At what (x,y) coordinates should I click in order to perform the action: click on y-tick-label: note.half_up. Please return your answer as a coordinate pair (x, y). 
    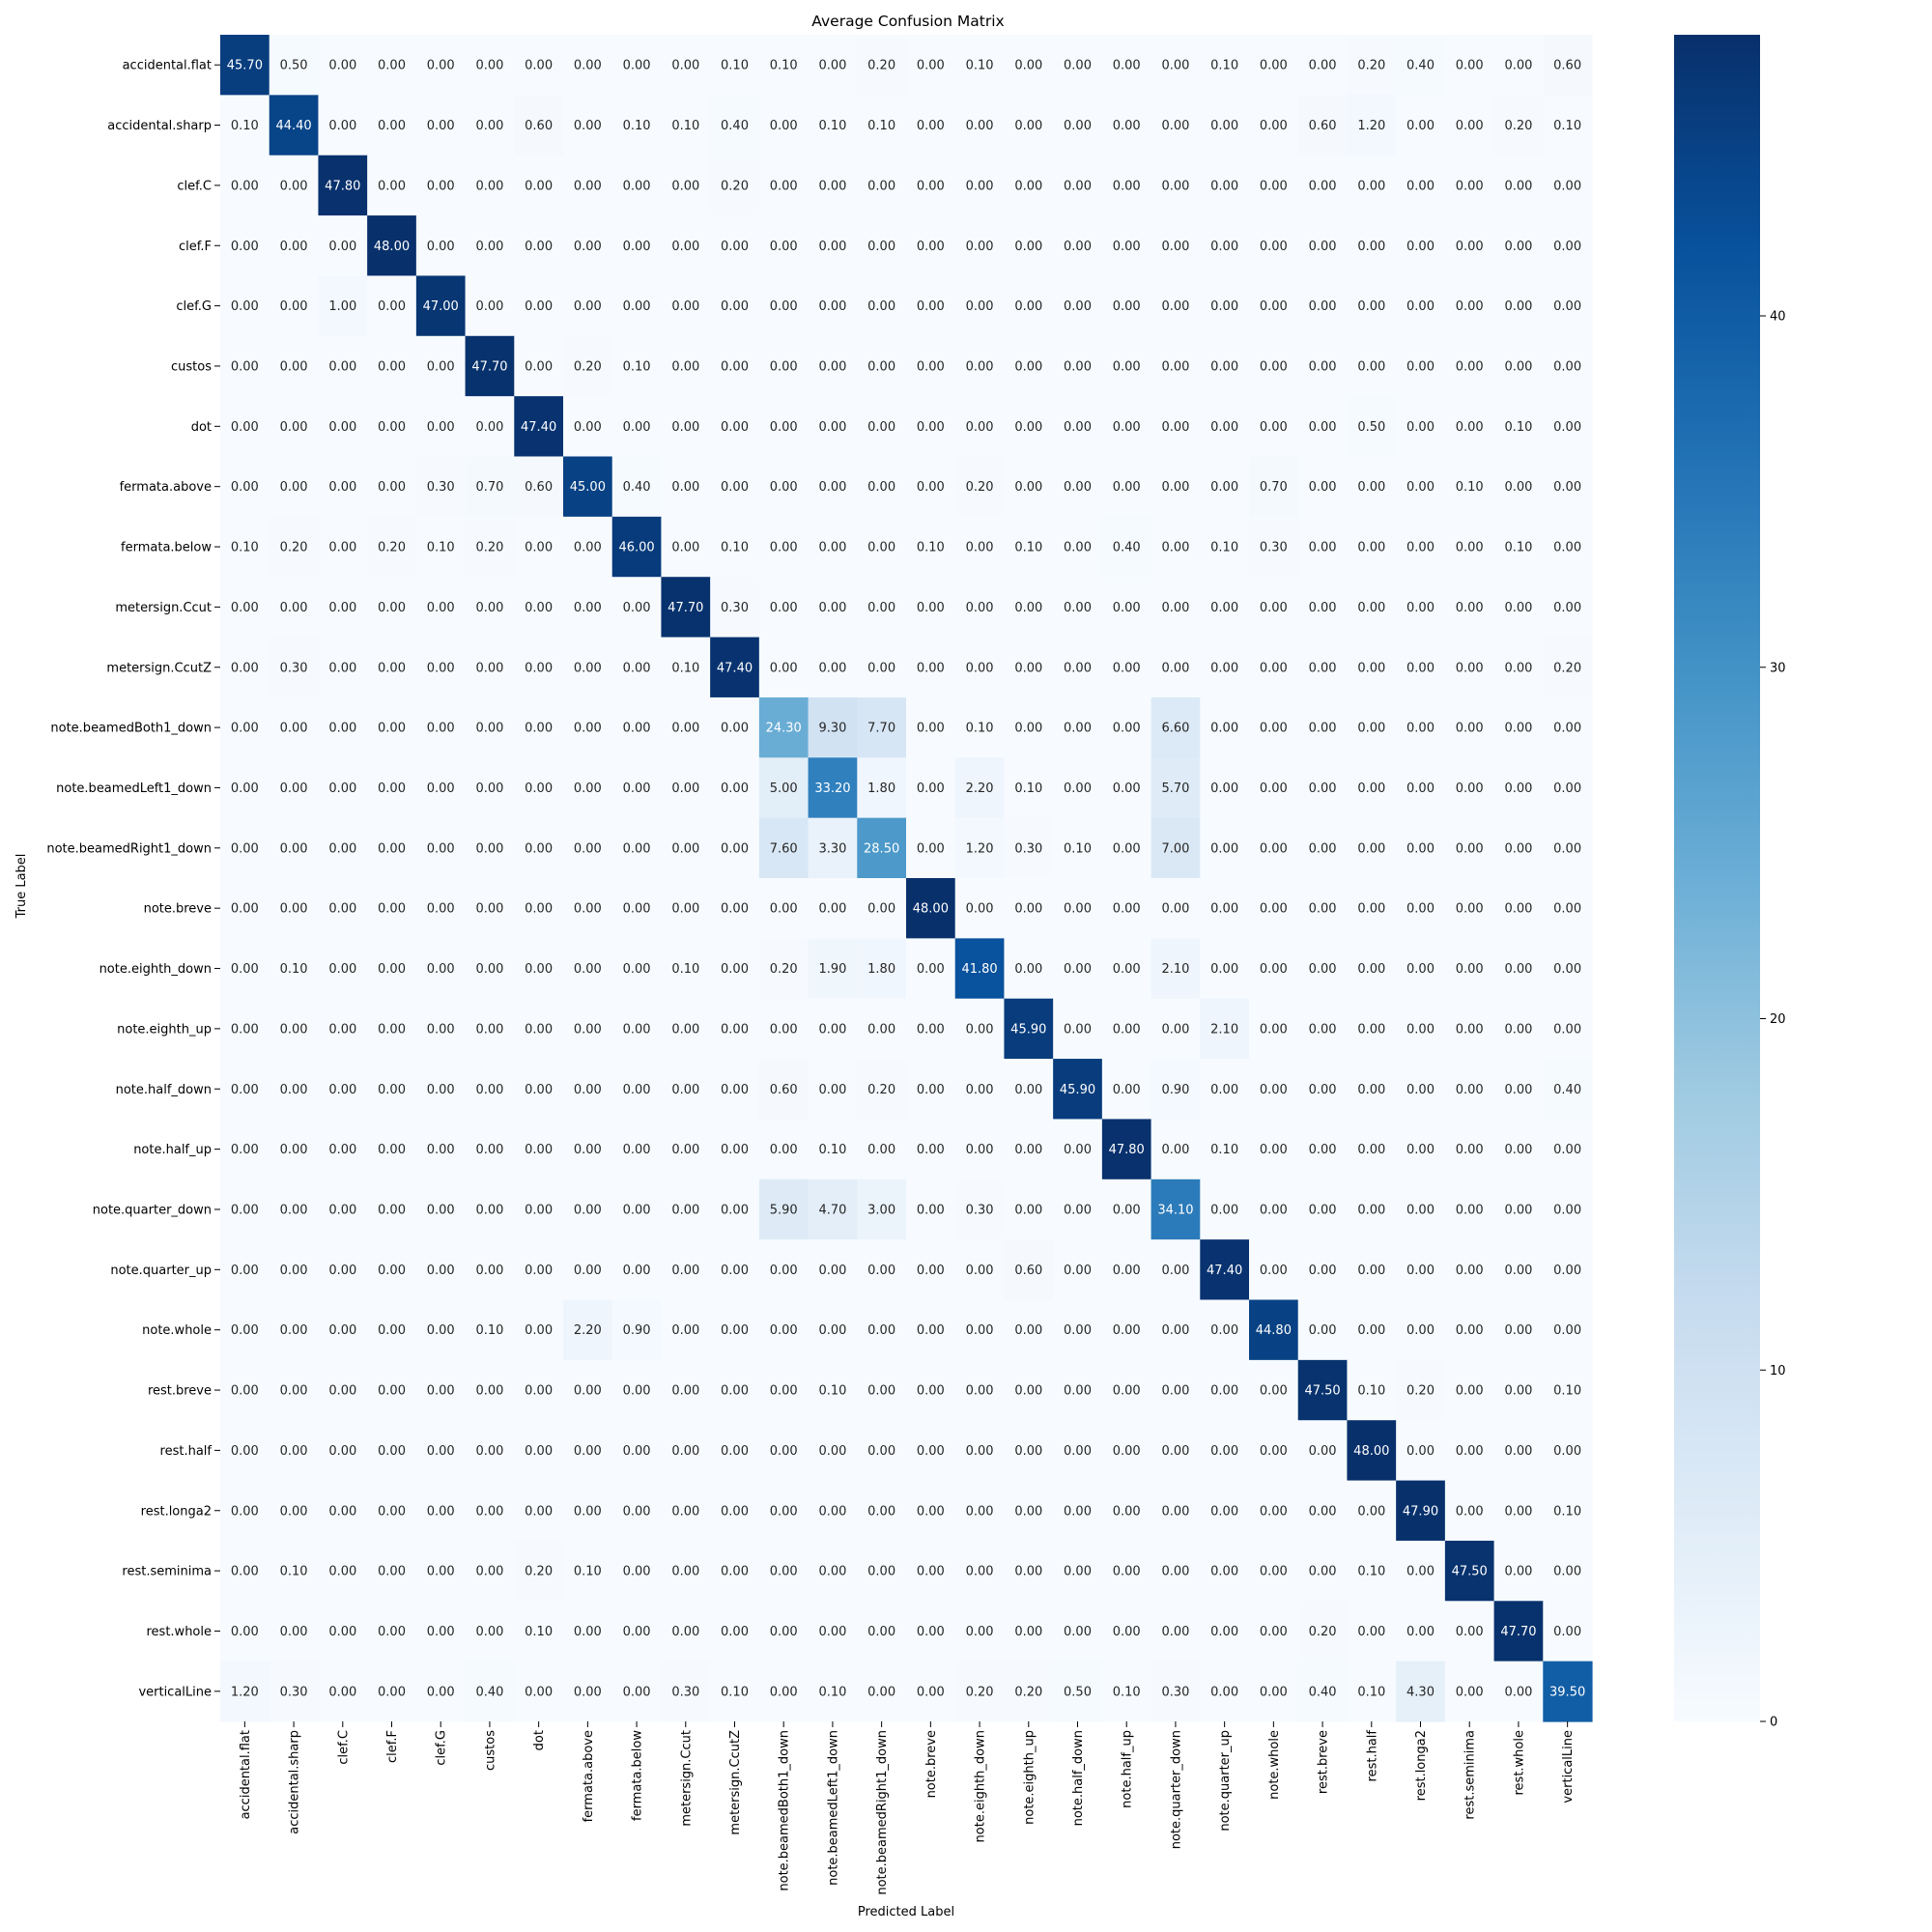
    Looking at the image, I should click on (172, 1150).